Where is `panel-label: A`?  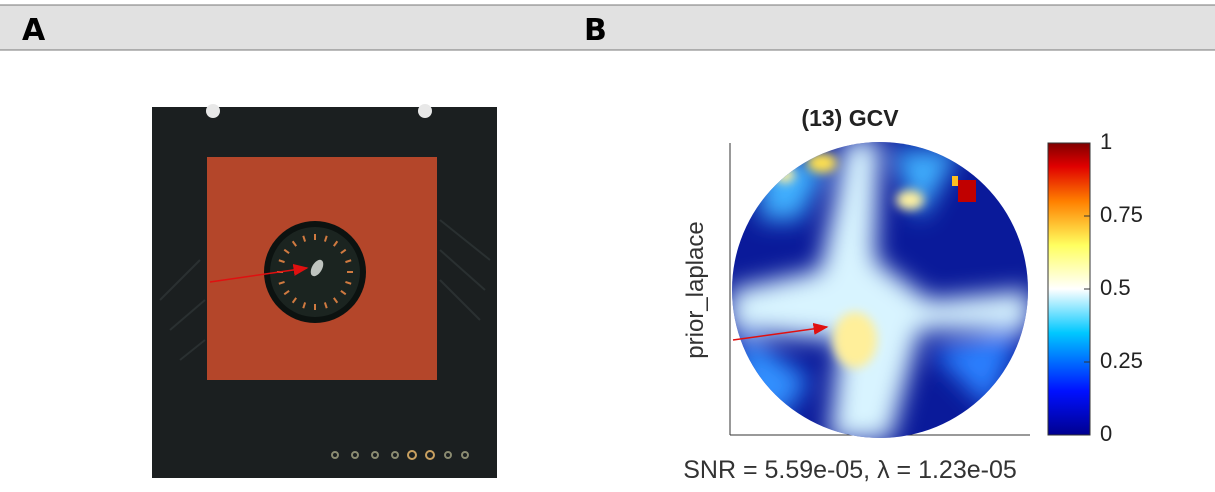
panel-label: A is located at coordinates (34, 30).